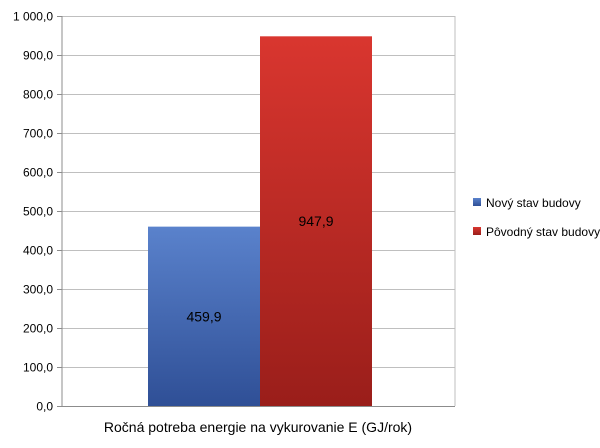 The height and width of the screenshot is (448, 600). I want to click on y-tick-label: 200,0, so click(38, 329).